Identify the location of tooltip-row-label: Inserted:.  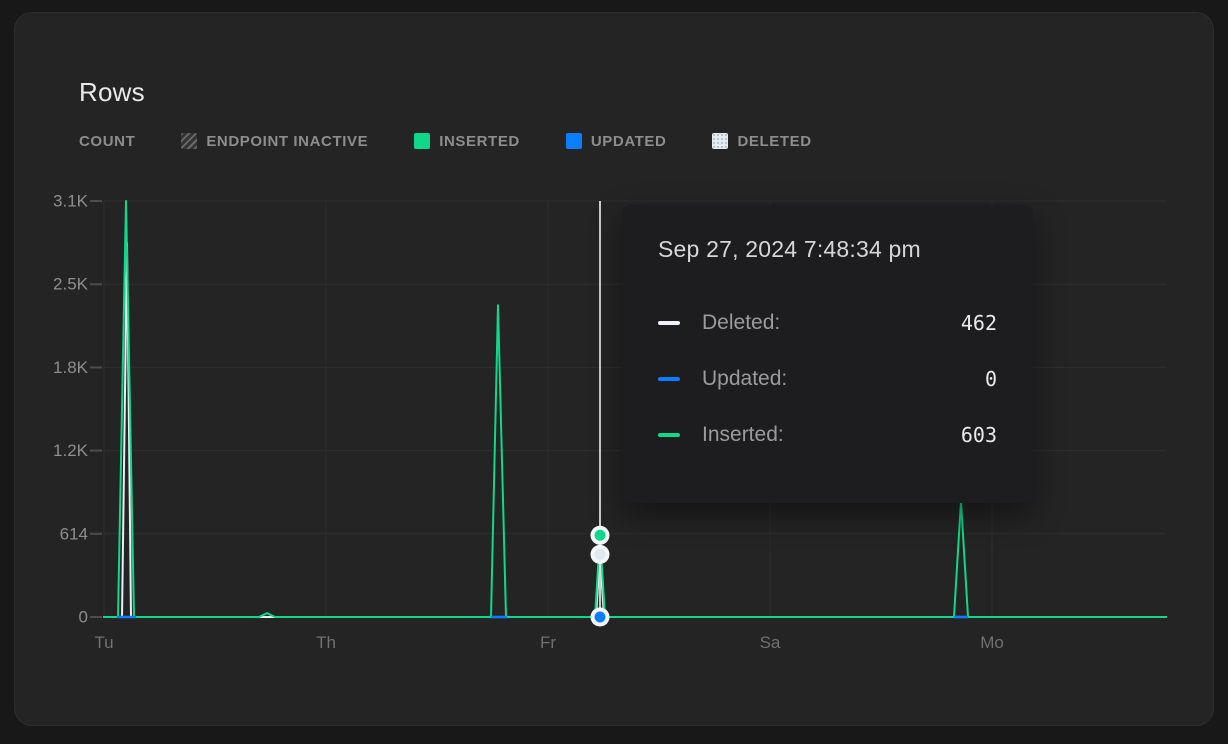
(743, 434).